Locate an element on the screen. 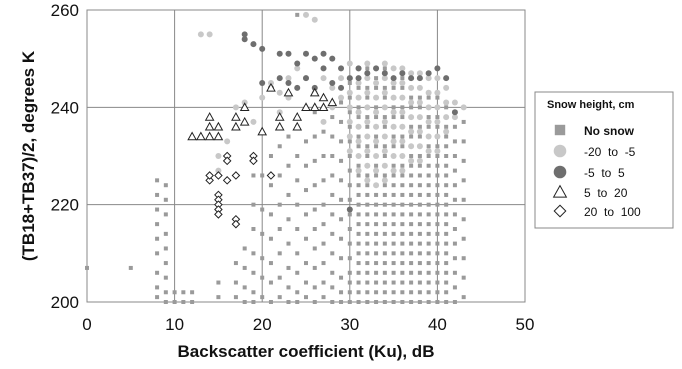  legend-label: -20 to -5 is located at coordinates (610, 152).